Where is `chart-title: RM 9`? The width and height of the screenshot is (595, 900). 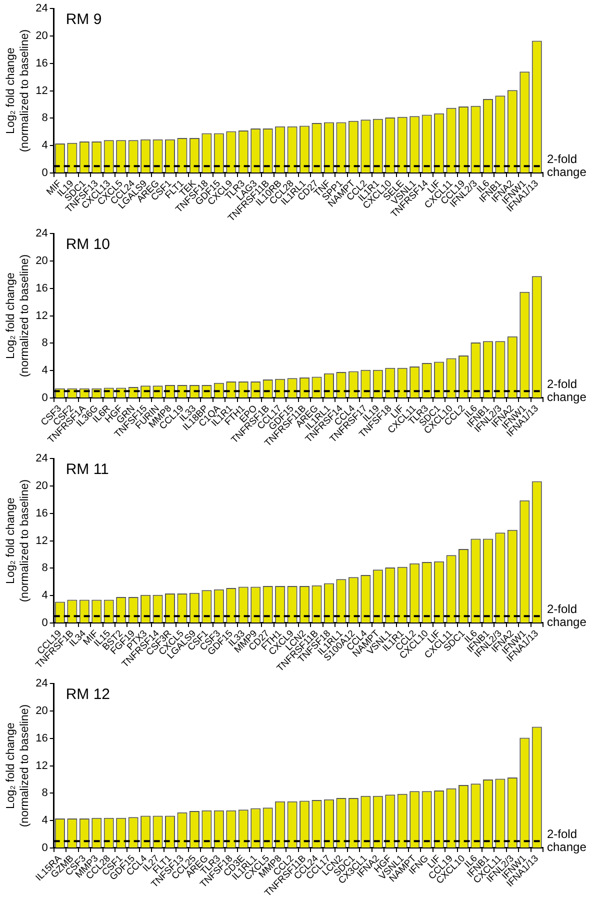 chart-title: RM 9 is located at coordinates (84, 19).